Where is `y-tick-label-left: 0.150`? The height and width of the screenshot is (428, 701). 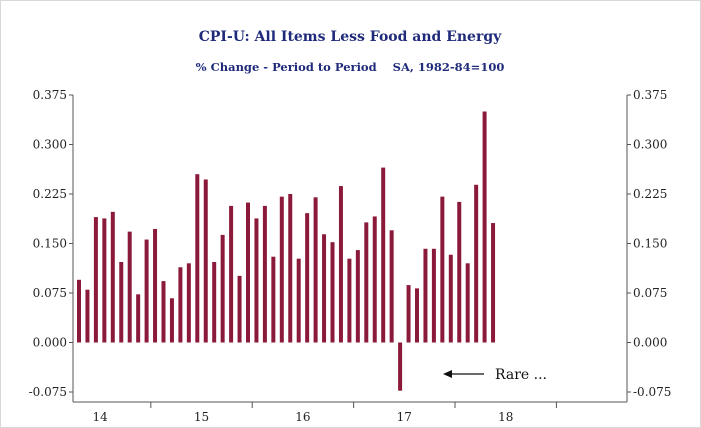 y-tick-label-left: 0.150 is located at coordinates (50, 244).